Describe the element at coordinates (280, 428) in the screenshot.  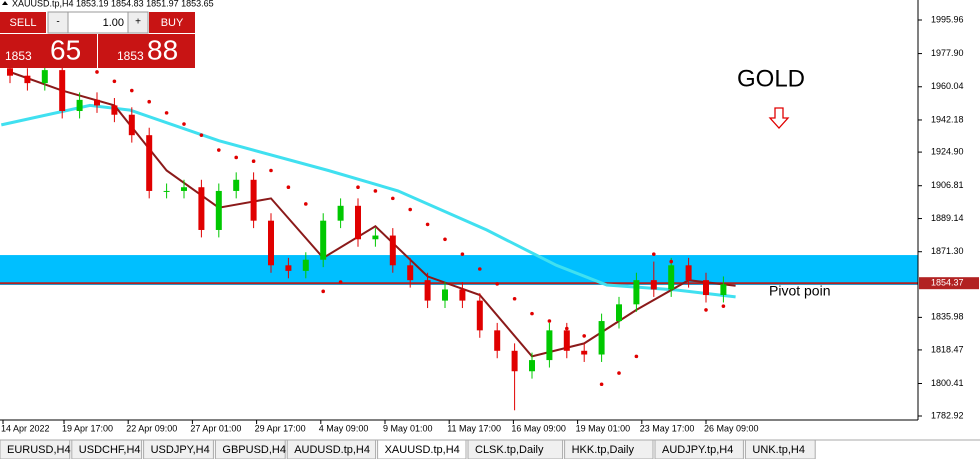
I see `x-tick-label: 29 Apr 17:00` at that location.